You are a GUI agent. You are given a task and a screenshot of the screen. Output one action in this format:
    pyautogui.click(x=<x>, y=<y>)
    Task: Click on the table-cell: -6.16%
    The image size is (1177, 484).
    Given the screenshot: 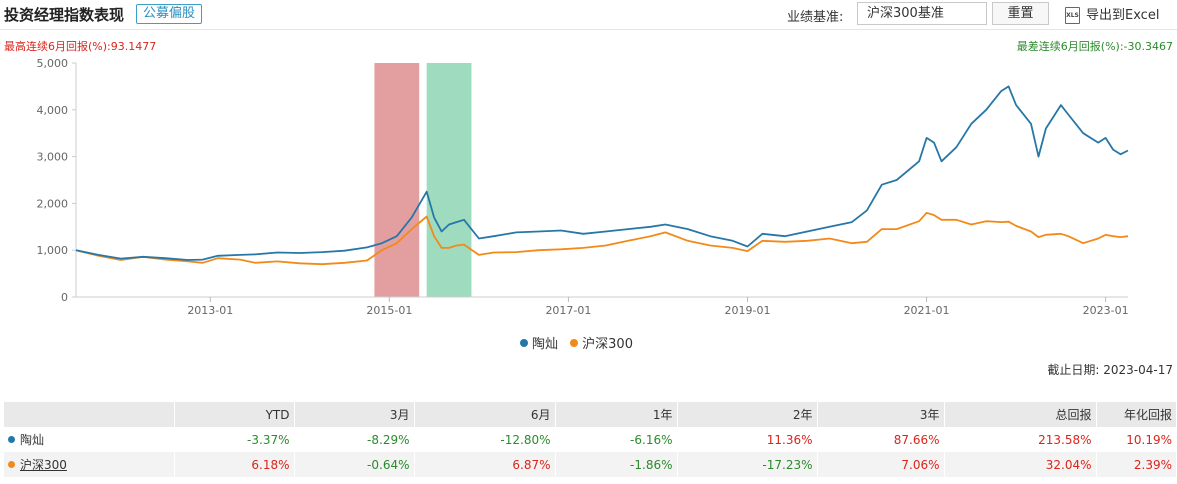 What is the action you would take?
    pyautogui.click(x=616, y=439)
    